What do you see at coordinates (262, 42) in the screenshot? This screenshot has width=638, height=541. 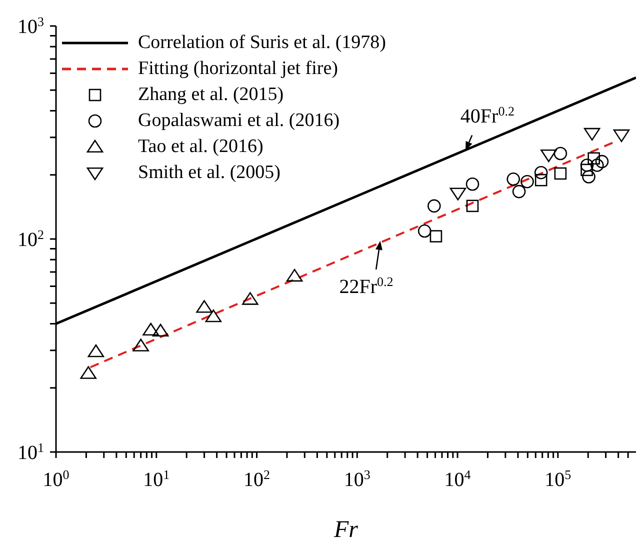 I see `legend-label: Correlation of Suris et al. (1978)` at bounding box center [262, 42].